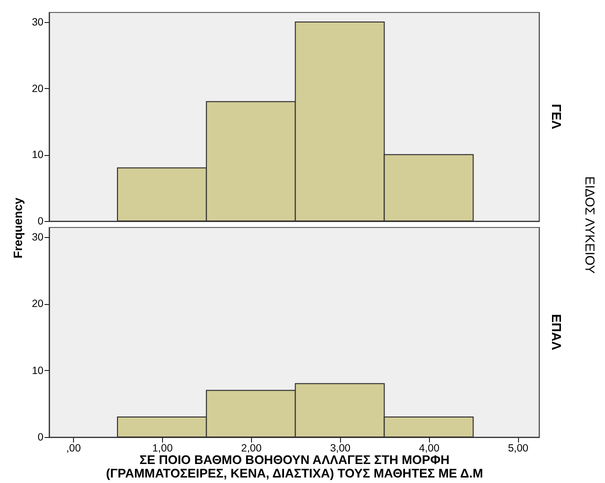 The width and height of the screenshot is (605, 483). I want to click on x-axis-title: ΣΕ ΠΟΙΟ ΒΑΘΜΟ ΒΟΗΘΟΥΝ ΑΛΛΑΓΕΣ ΣΤΗ ΜΟΡΦΗ (ΓΡΑΜΜΑΤΟΣΕΙΡΕΣ, ΚΕΝΑ, ΔΙΑΣΤΙΧΑ) ΤΟΥΣ ΜΑΘΗΤΕΣ ΜΕ Δ.Μ, so click(295, 466).